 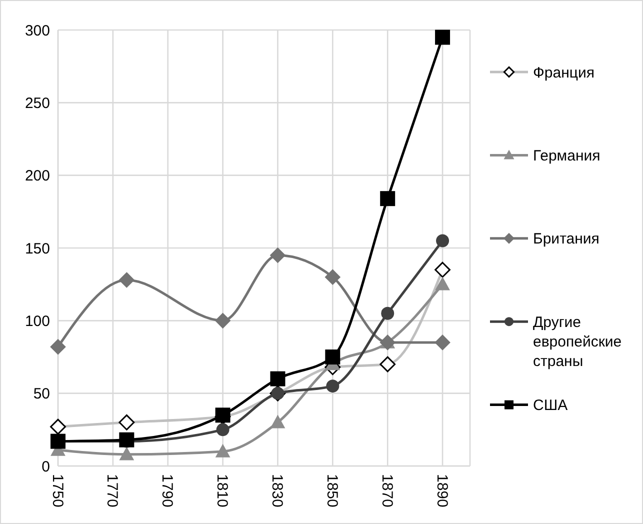 I want to click on x-tick-label: 1770, so click(x=112, y=491).